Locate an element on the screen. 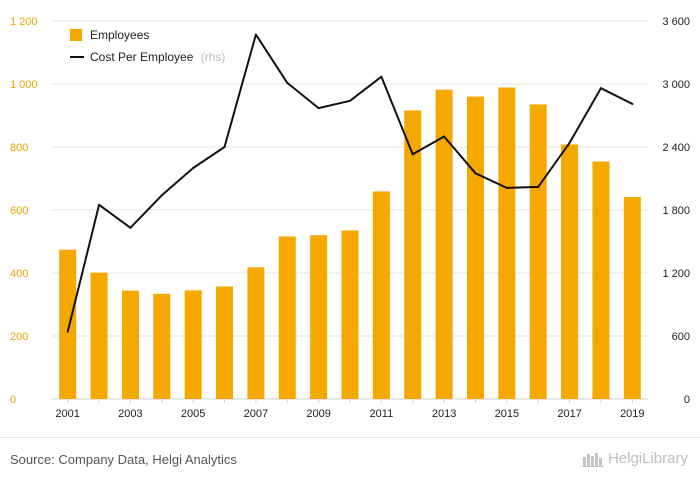  right-axis-ticks: 0 600 1 200 1 800 2 400 3 000 3 600 is located at coordinates (676, 211).